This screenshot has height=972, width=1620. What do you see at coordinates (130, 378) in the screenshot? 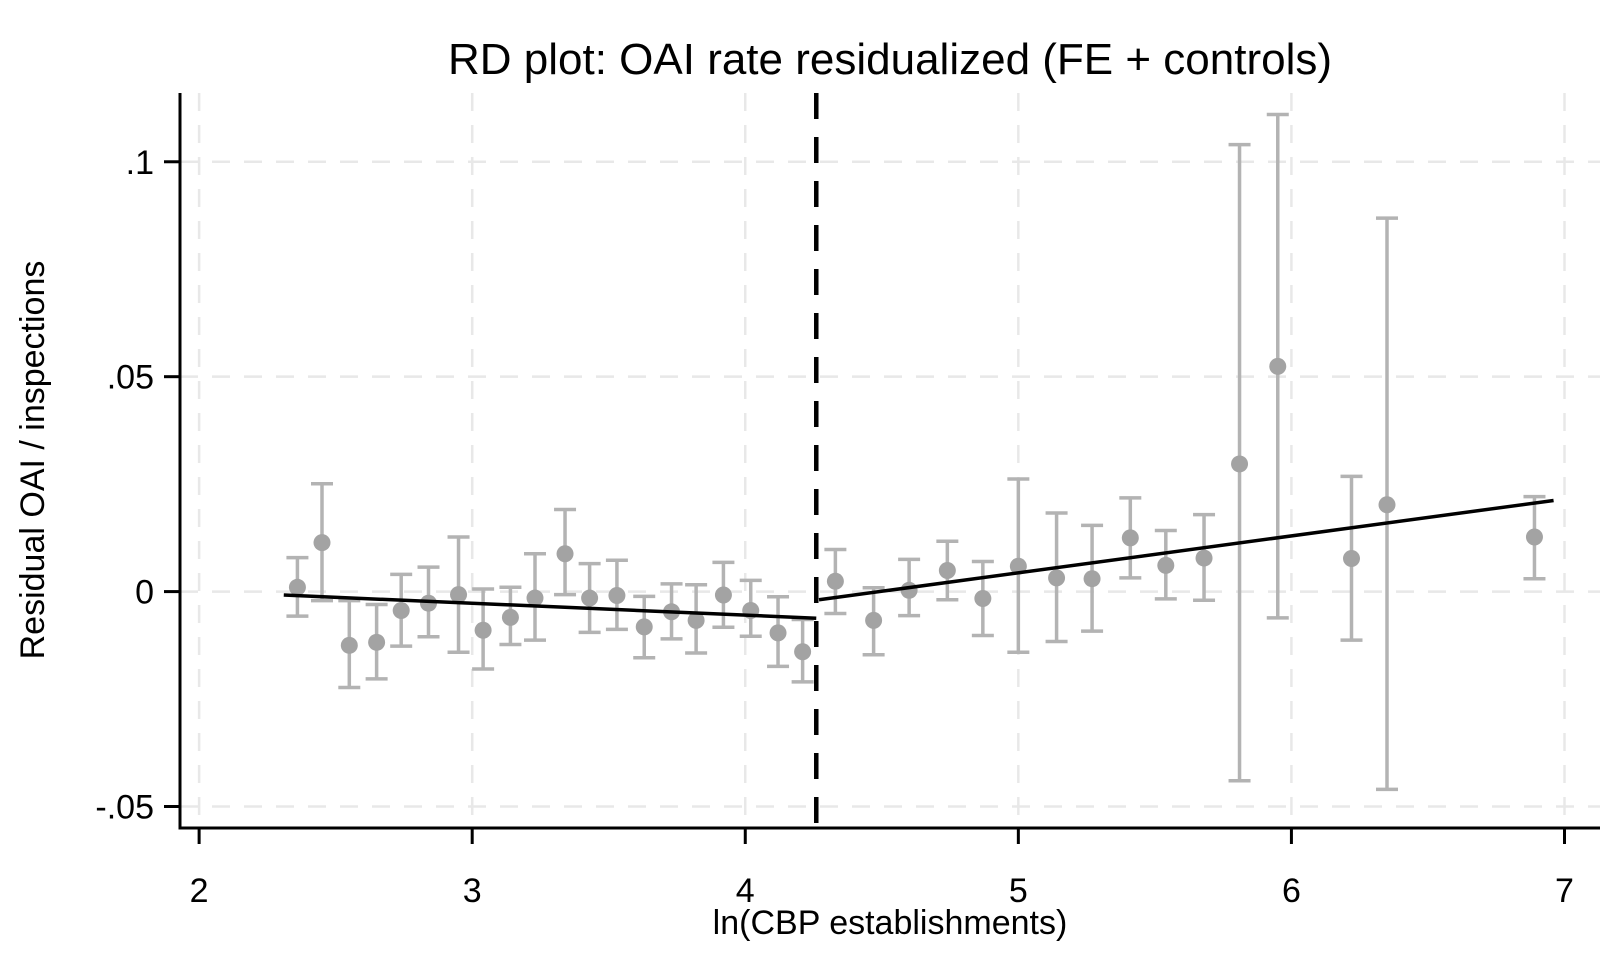
I see `y-tick-label: .05` at bounding box center [130, 378].